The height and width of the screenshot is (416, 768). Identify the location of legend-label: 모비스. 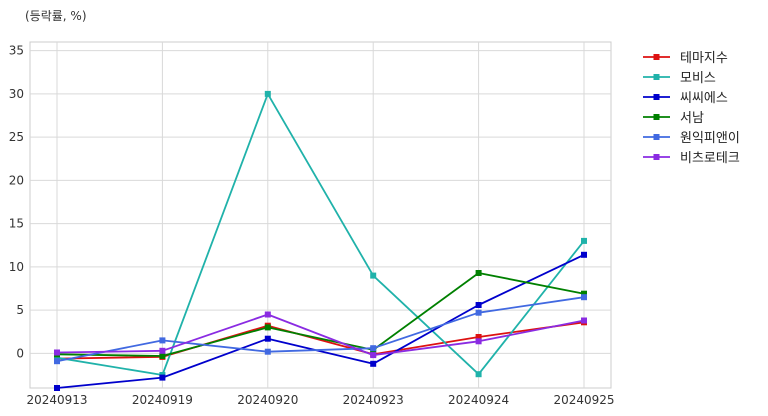
(698, 78).